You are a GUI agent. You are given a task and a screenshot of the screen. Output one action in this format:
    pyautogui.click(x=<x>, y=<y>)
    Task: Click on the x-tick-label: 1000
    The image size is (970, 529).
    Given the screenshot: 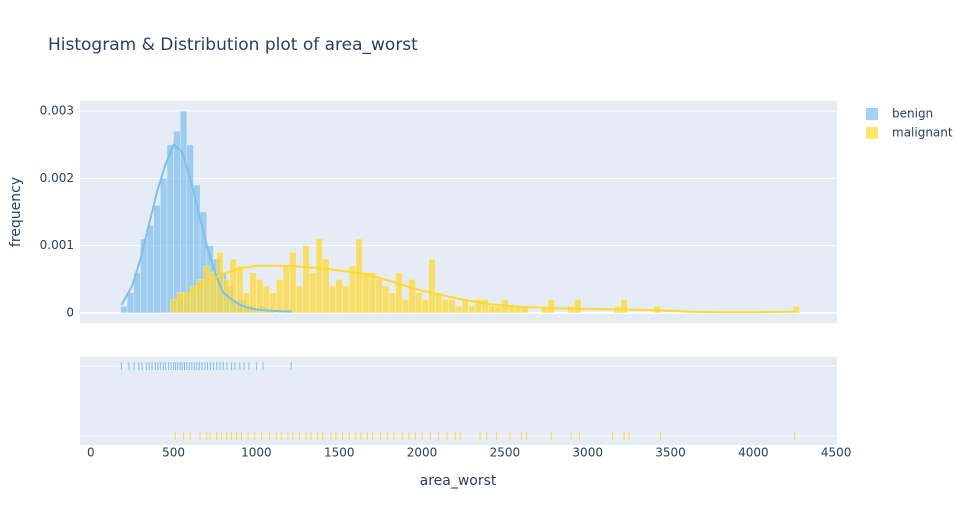 What is the action you would take?
    pyautogui.click(x=256, y=453)
    